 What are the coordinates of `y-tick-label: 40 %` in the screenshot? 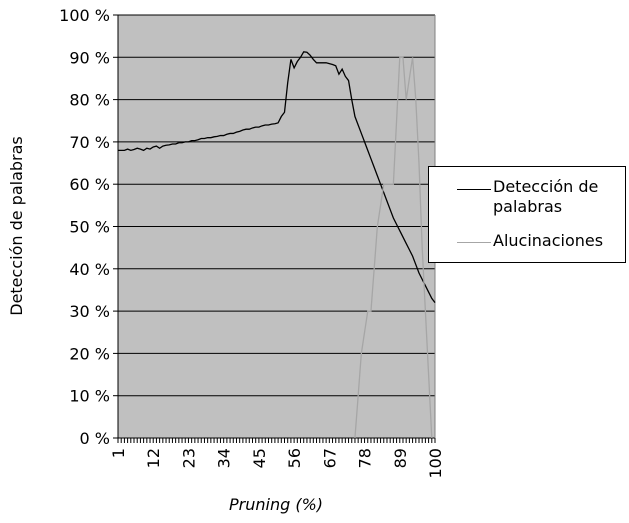 It's located at (89, 269).